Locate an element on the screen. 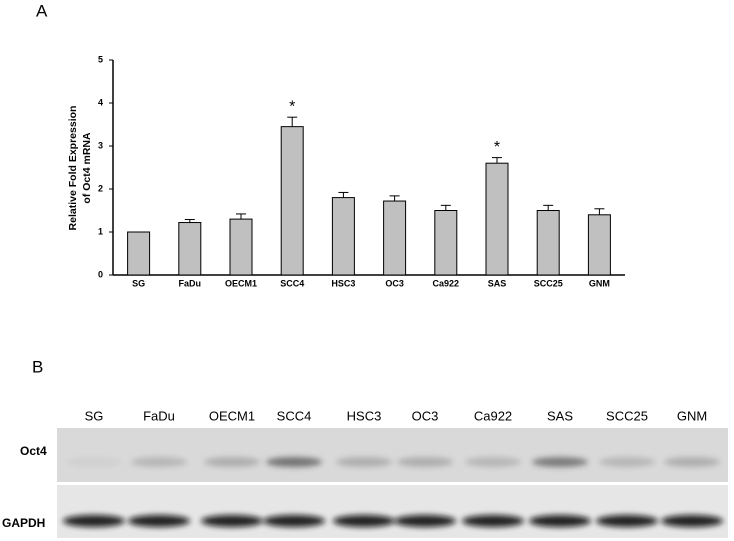 The image size is (734, 541). x-tick-label: SAS is located at coordinates (497, 283).